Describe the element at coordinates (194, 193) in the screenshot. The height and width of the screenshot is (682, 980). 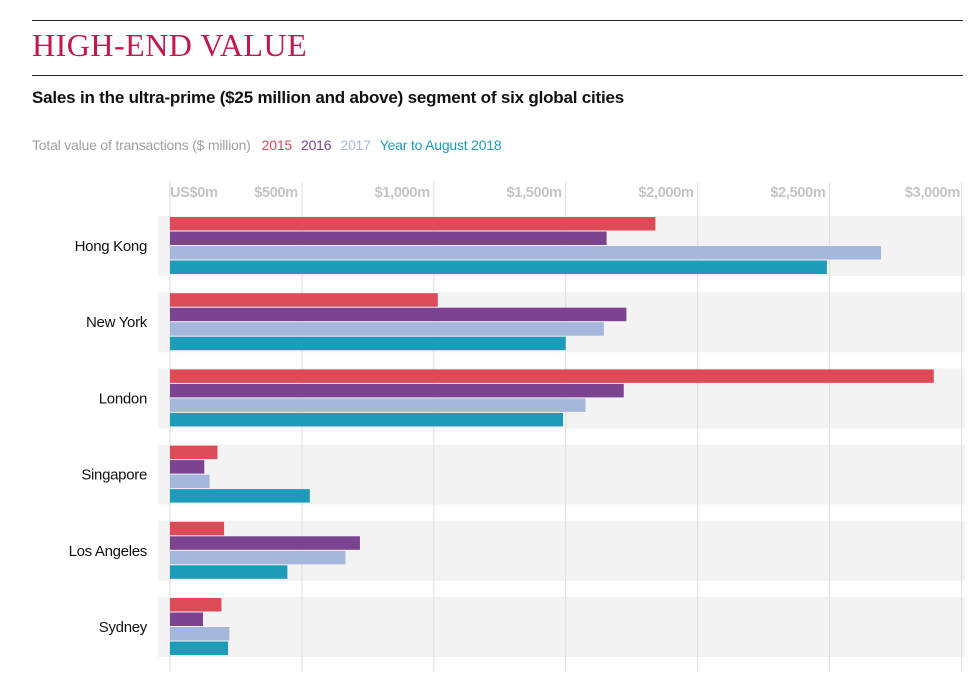
I see `x-tick-label: US$0m` at that location.